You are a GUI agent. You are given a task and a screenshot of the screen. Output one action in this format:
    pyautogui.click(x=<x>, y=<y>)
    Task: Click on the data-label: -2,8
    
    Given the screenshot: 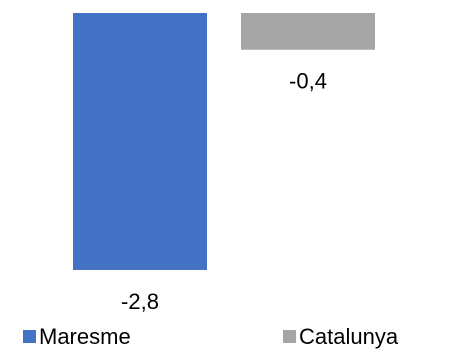 What is the action you would take?
    pyautogui.click(x=140, y=301)
    